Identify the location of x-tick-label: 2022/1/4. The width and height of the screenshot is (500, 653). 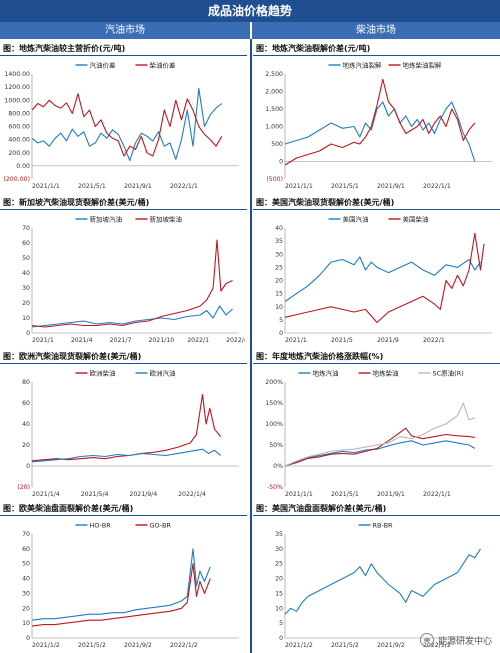
(192, 494).